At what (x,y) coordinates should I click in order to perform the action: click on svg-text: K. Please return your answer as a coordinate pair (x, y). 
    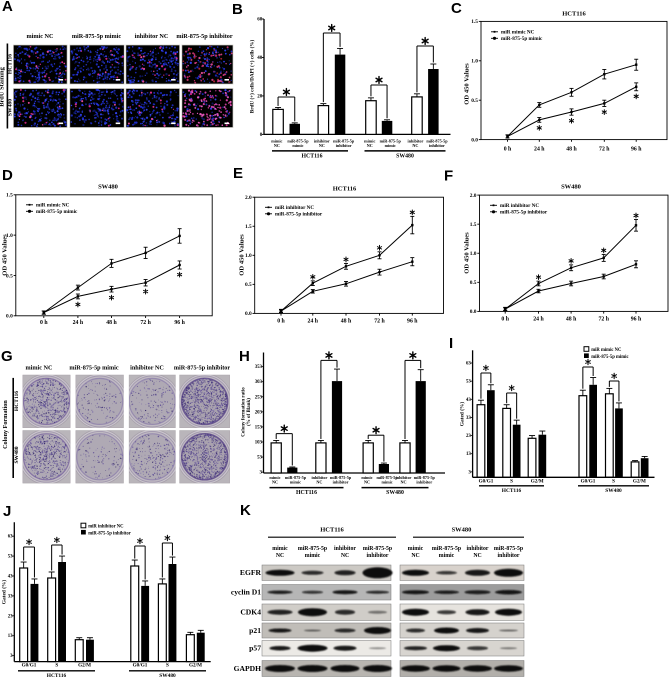
    Looking at the image, I should click on (245, 510).